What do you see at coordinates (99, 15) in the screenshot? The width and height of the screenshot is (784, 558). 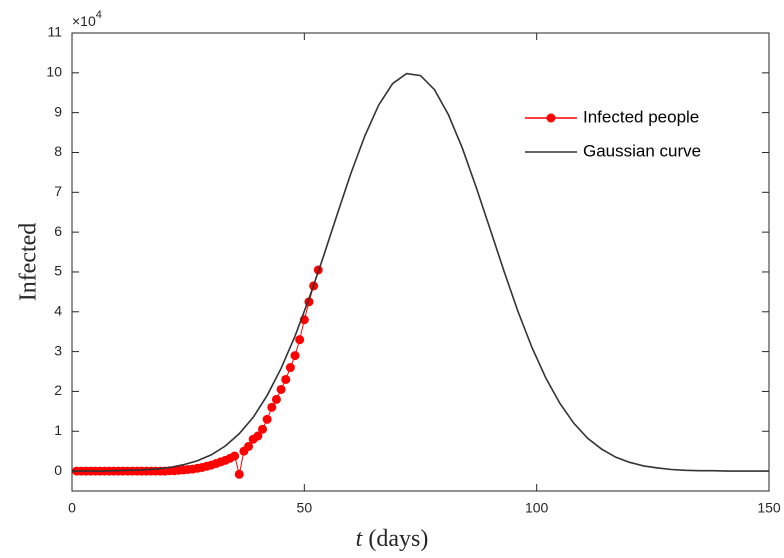 I see `y-multiplier-exponent: 4` at bounding box center [99, 15].